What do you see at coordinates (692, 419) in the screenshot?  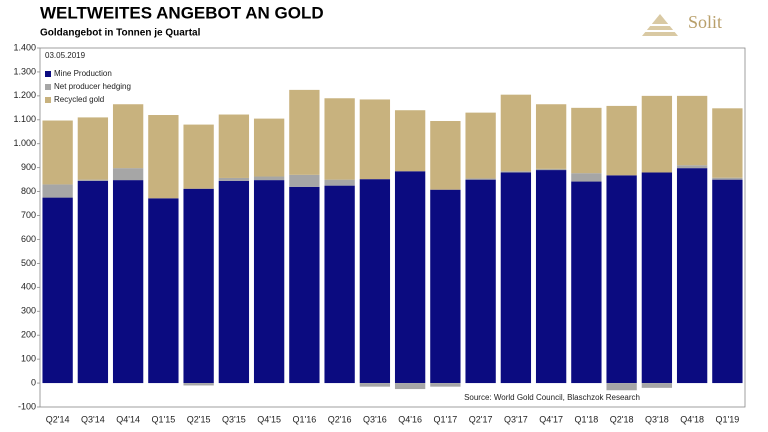 I see `x-tick-label: Q4'18` at bounding box center [692, 419].